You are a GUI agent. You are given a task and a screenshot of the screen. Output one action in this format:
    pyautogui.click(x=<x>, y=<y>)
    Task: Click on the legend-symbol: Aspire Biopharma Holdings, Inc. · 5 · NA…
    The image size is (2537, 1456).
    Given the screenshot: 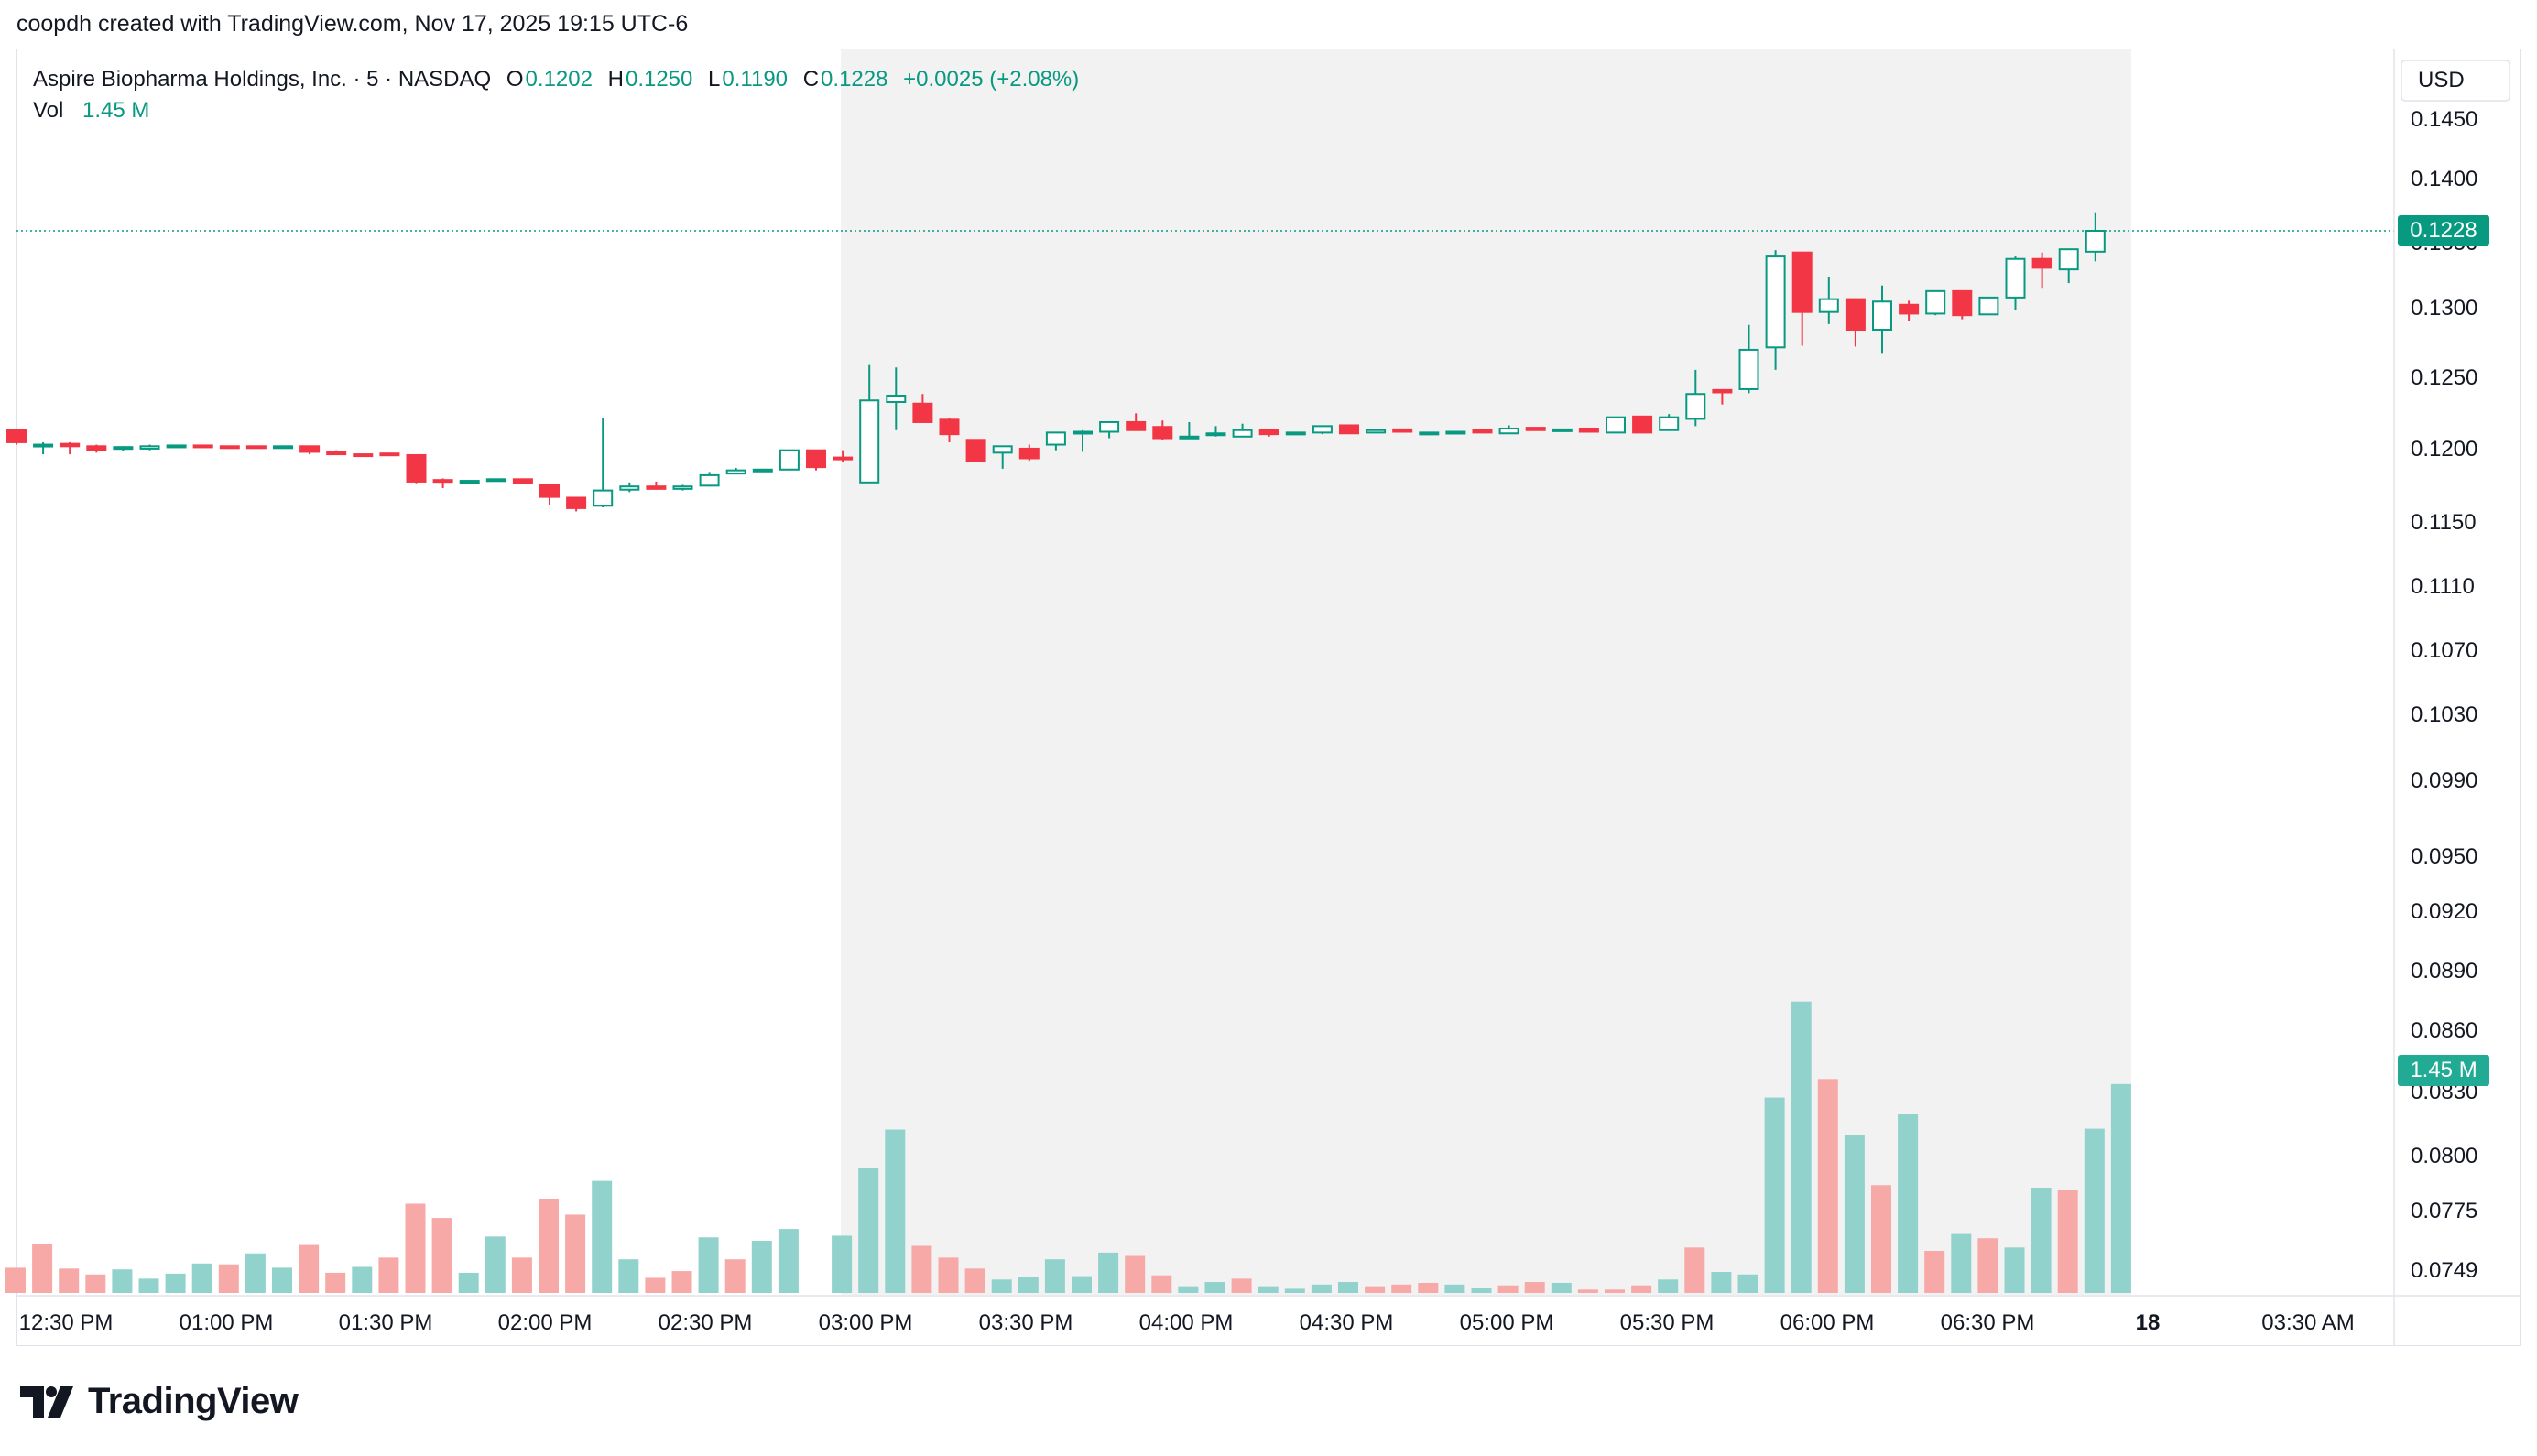 What is the action you would take?
    pyautogui.click(x=262, y=79)
    